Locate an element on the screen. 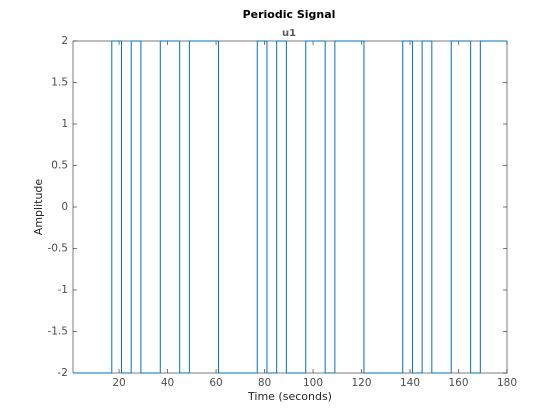 The width and height of the screenshot is (560, 420). y-axis-label: Amplitude is located at coordinates (38, 207).